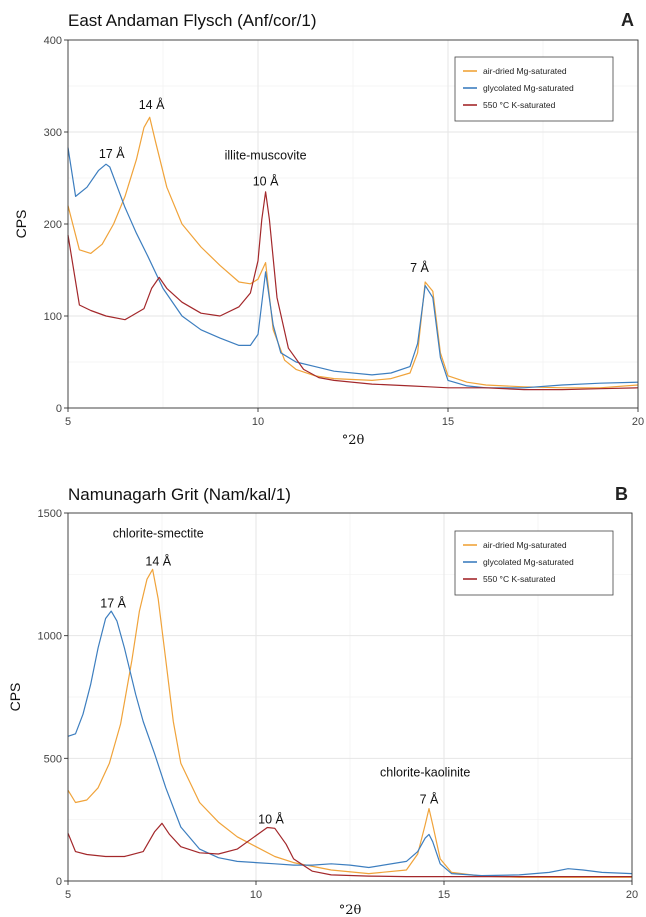 The width and height of the screenshot is (646, 917). I want to click on y-tick-label: 500, so click(53, 759).